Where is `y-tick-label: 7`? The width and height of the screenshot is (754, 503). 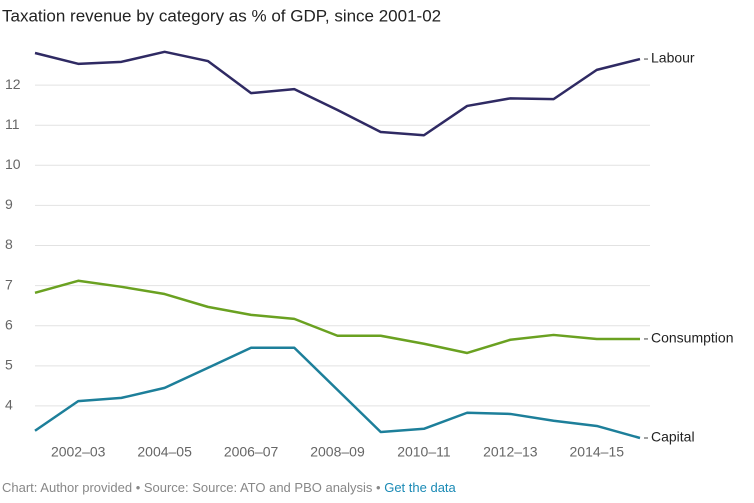
y-tick-label: 7 is located at coordinates (9, 284).